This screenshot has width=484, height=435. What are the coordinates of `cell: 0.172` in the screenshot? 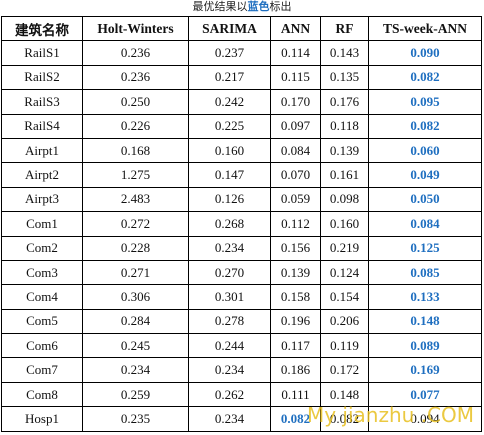 It's located at (344, 370).